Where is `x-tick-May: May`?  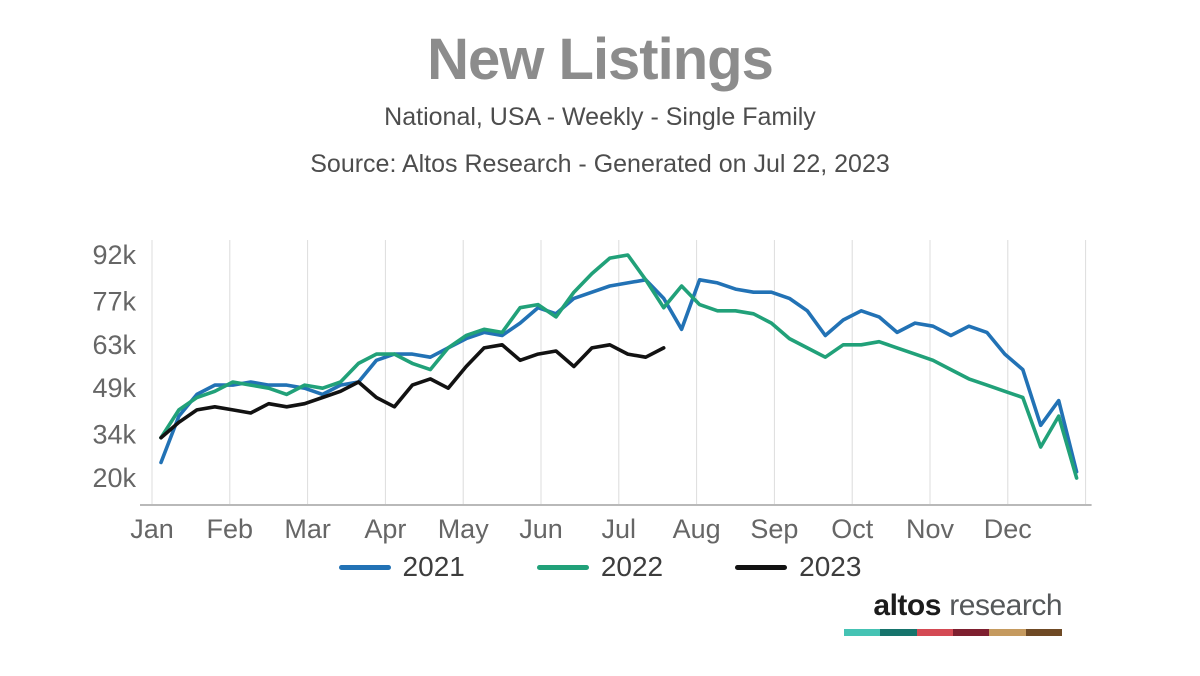 x-tick-May: May is located at coordinates (464, 529).